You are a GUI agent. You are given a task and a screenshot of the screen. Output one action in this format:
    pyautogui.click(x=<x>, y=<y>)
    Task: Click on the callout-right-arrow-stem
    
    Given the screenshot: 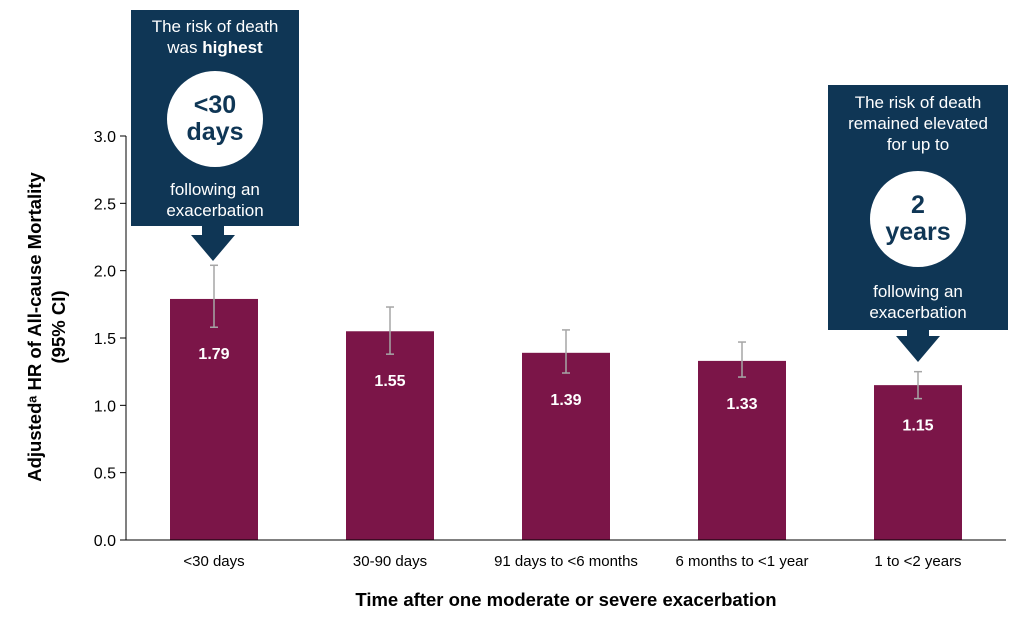 What is the action you would take?
    pyautogui.click(x=918, y=332)
    